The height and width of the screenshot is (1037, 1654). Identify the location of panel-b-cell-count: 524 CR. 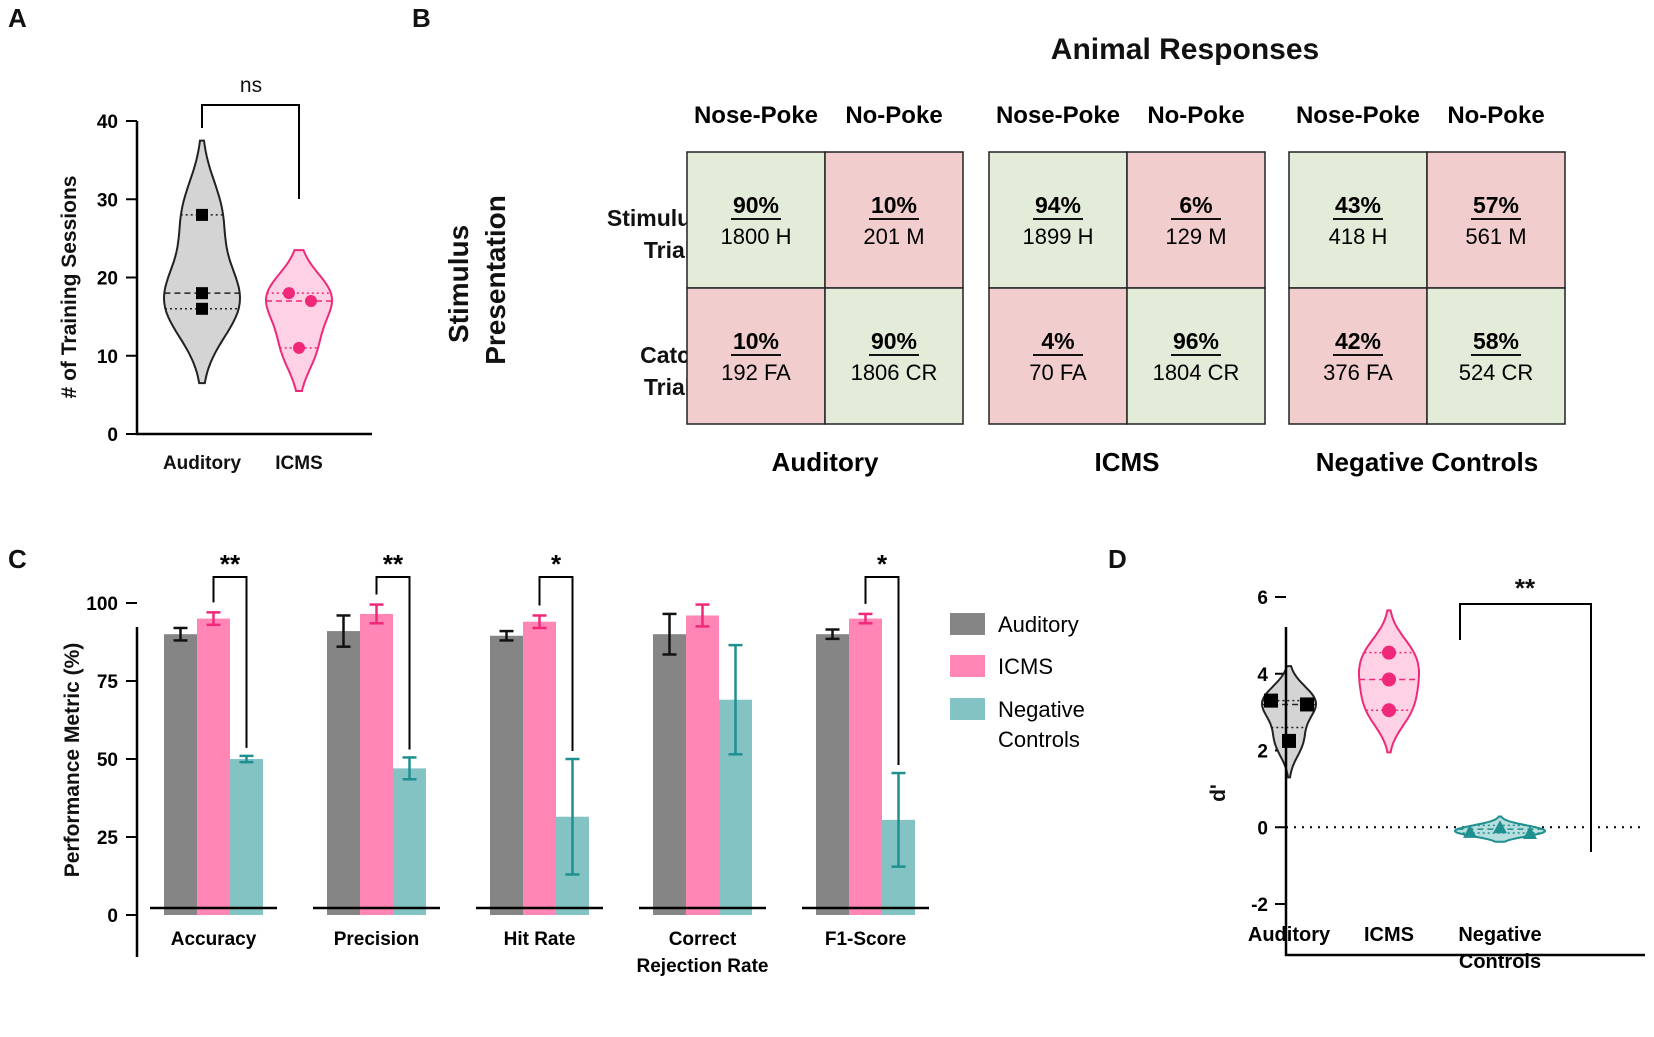
(1496, 372).